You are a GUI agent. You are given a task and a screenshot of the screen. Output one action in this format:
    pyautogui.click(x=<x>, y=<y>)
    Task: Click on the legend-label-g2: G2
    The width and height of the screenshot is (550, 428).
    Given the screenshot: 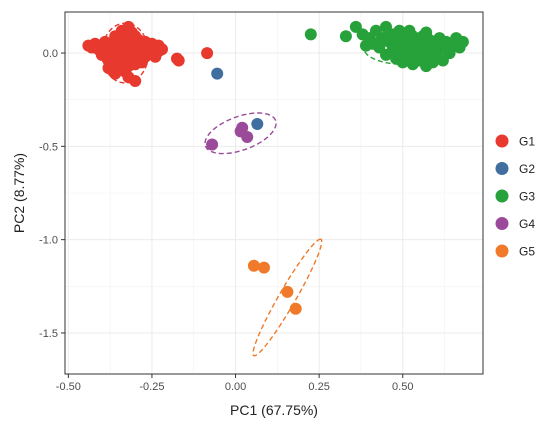 What is the action you would take?
    pyautogui.click(x=527, y=169)
    